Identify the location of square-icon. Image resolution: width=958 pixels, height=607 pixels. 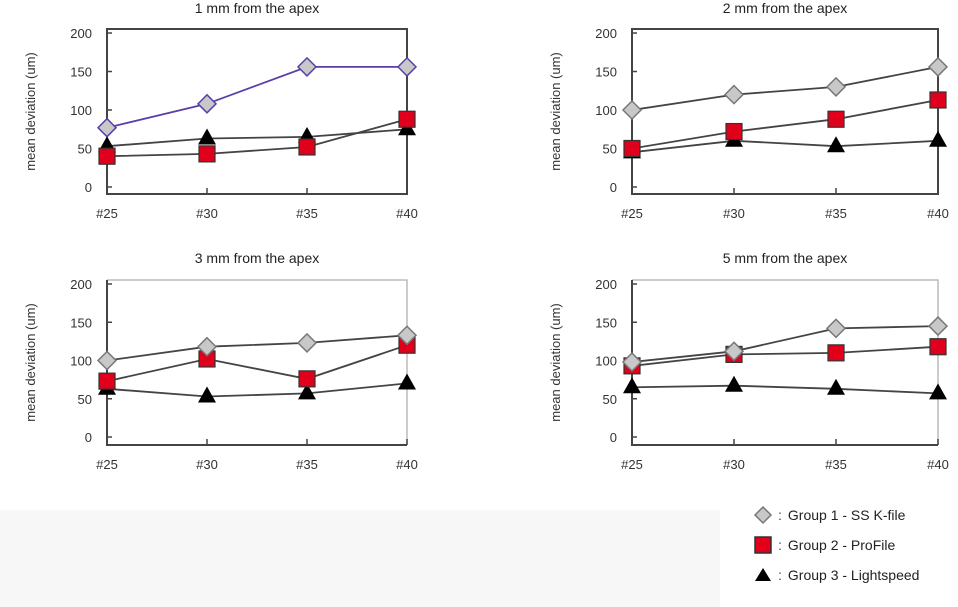
(763, 545).